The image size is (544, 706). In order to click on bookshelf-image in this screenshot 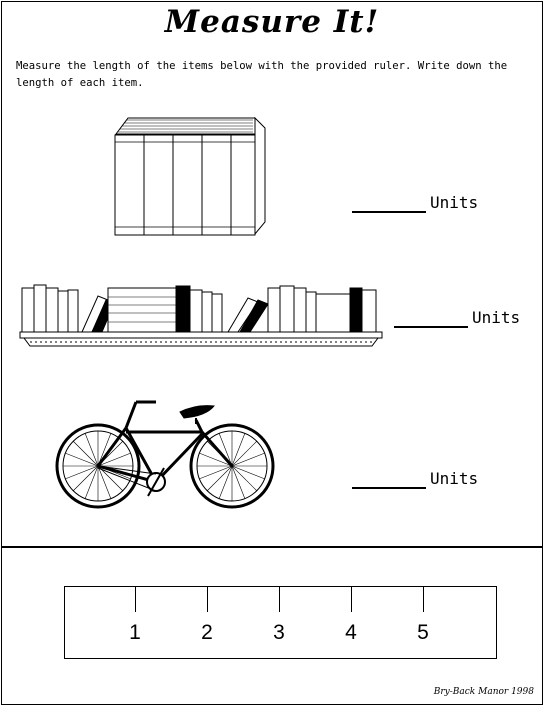, I will do `click(201, 315)`.